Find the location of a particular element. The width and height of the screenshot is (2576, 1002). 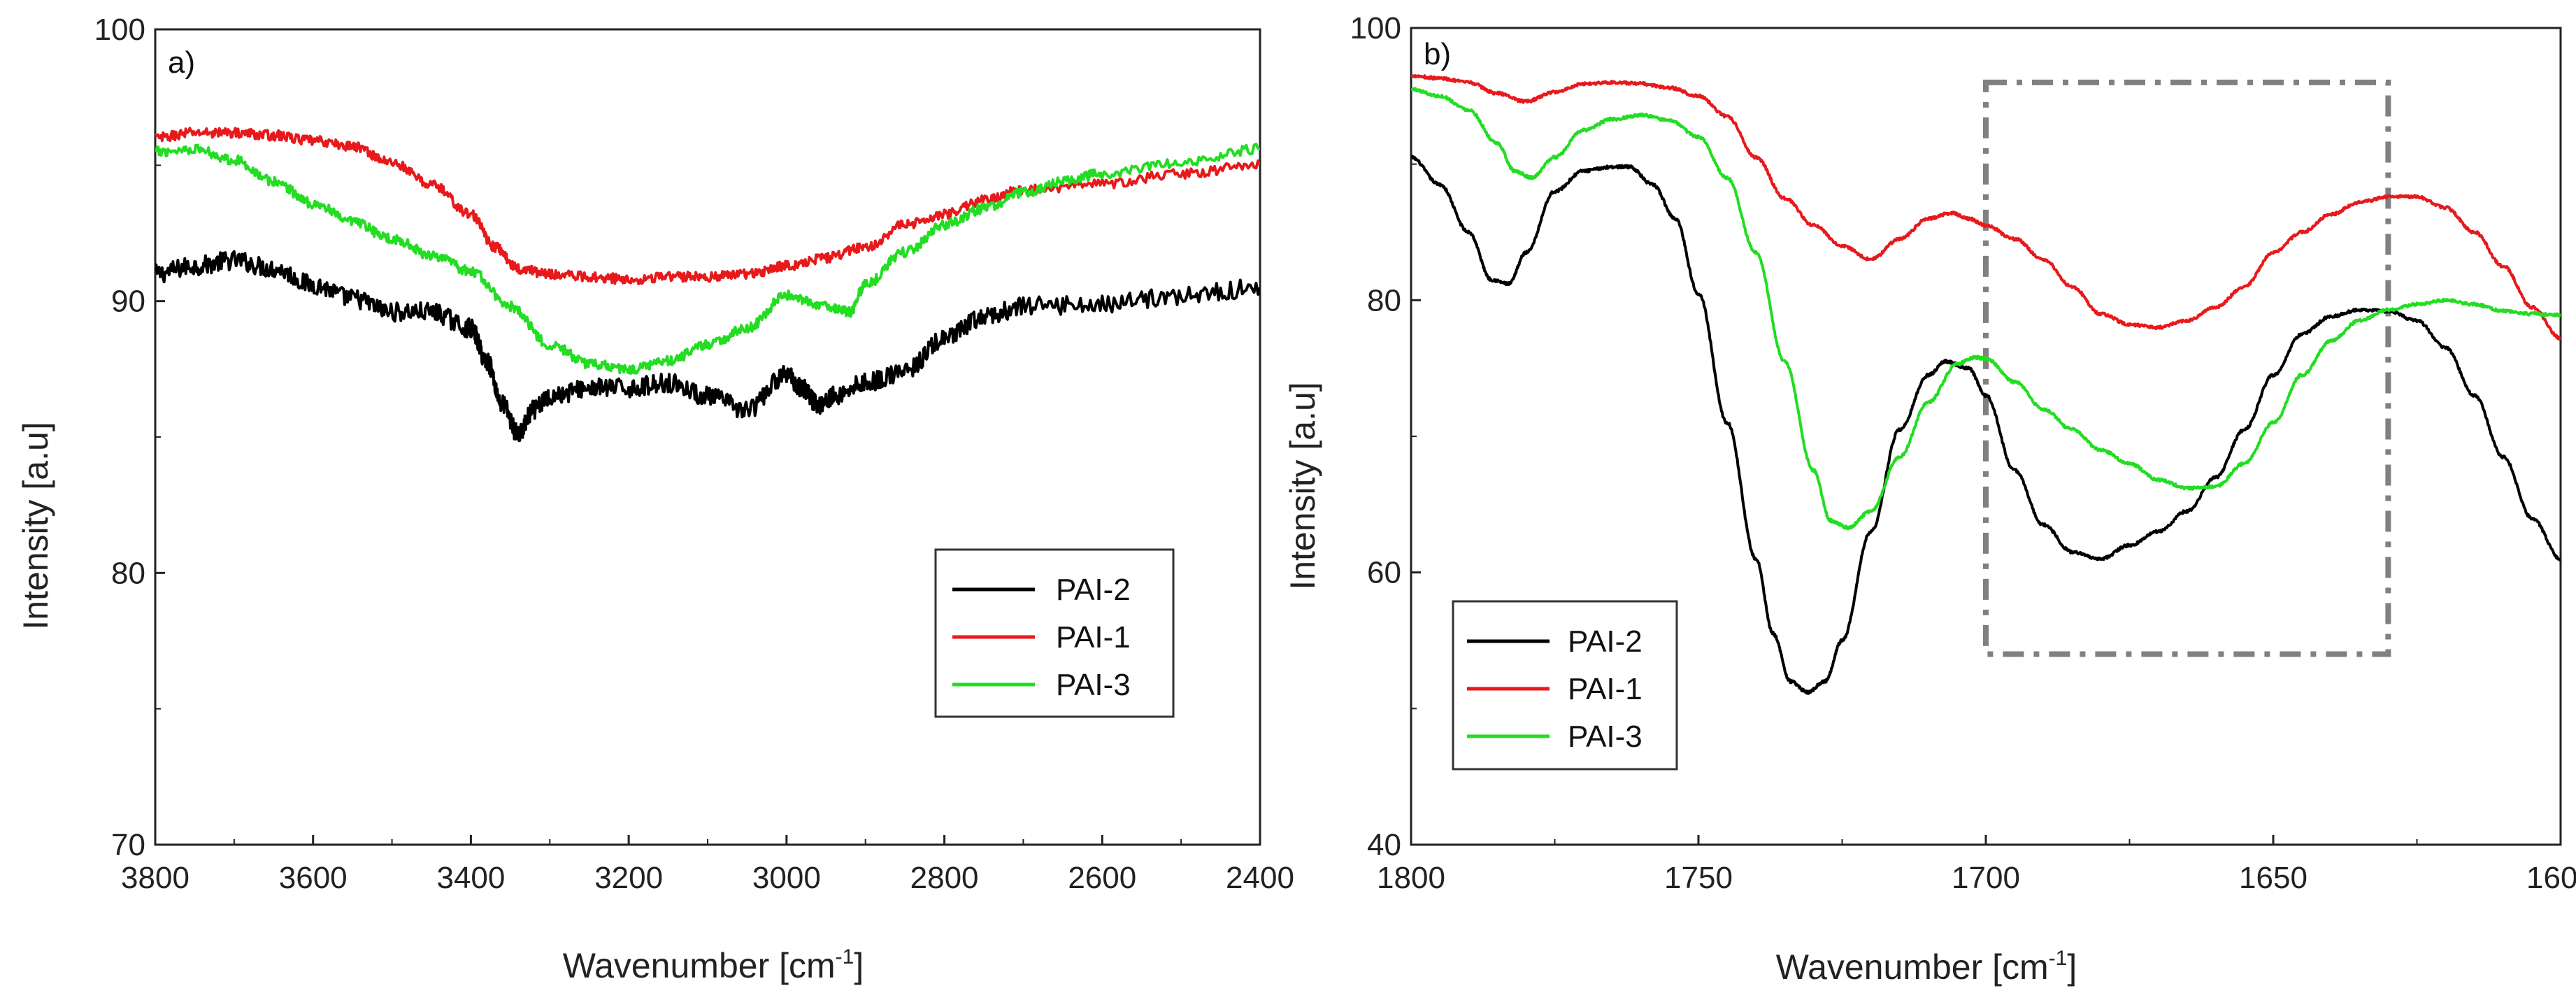

panel-b-y-tick-label: 100 is located at coordinates (1375, 28).